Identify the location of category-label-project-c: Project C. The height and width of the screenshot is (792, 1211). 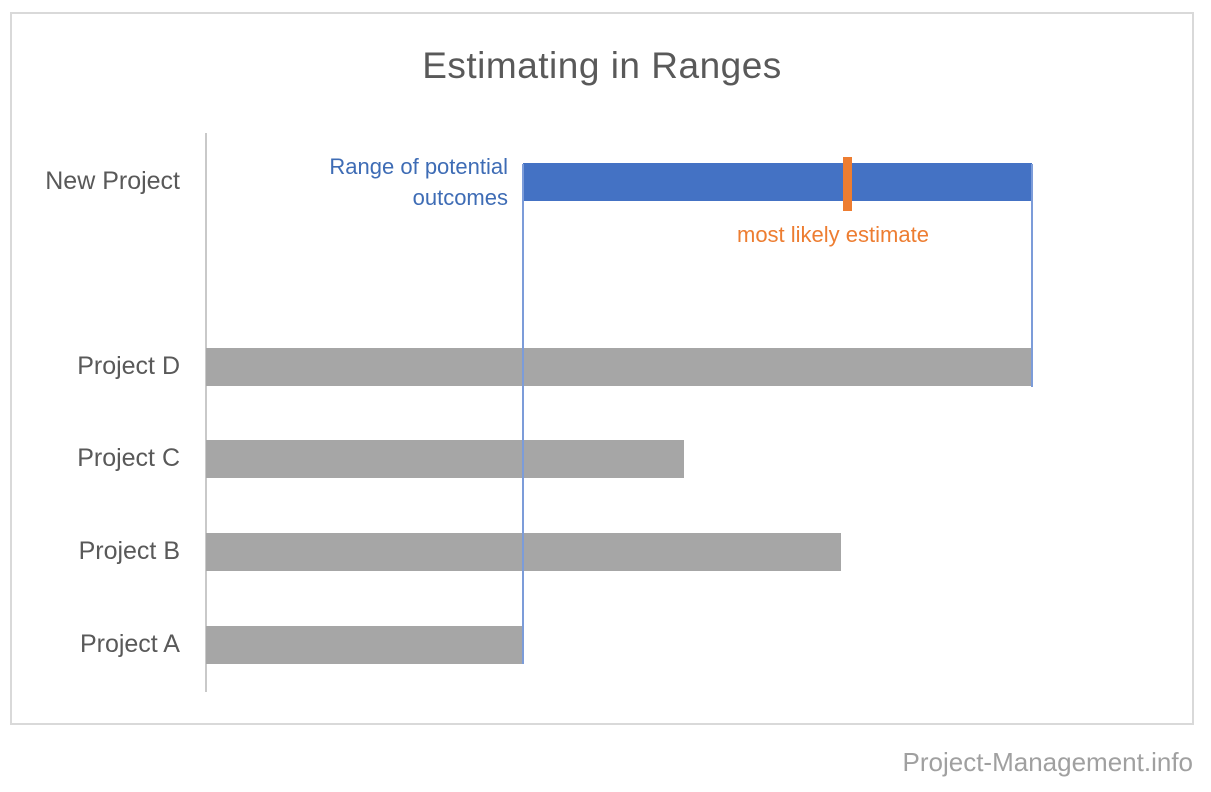
(128, 458).